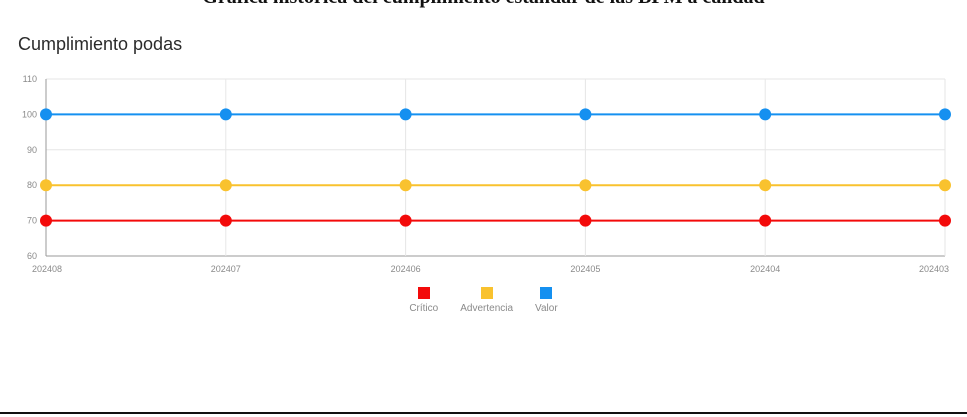  What do you see at coordinates (30, 79) in the screenshot?
I see `y-tick-label: 110` at bounding box center [30, 79].